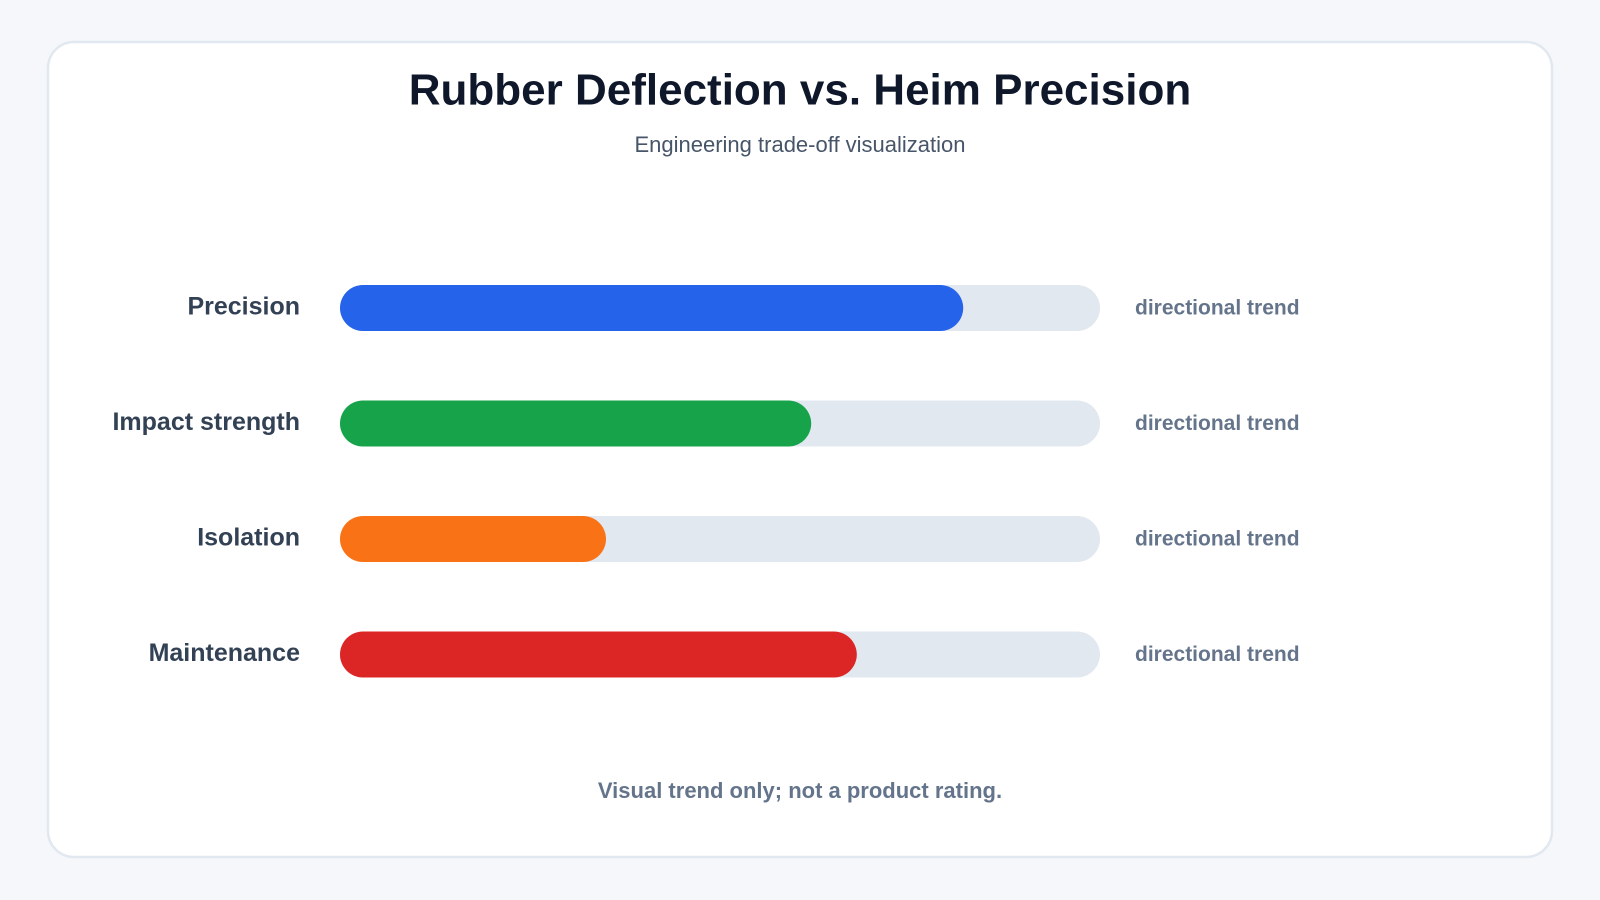 This screenshot has width=1600, height=900. What do you see at coordinates (206, 422) in the screenshot?
I see `category-label: Impact strength` at bounding box center [206, 422].